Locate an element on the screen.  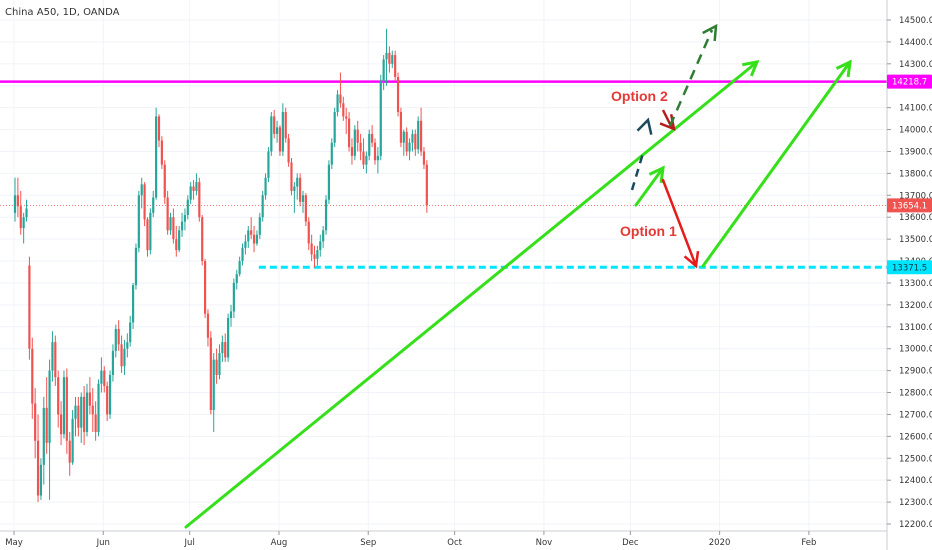
option1-rally-arrow-head is located at coordinates (843, 68).